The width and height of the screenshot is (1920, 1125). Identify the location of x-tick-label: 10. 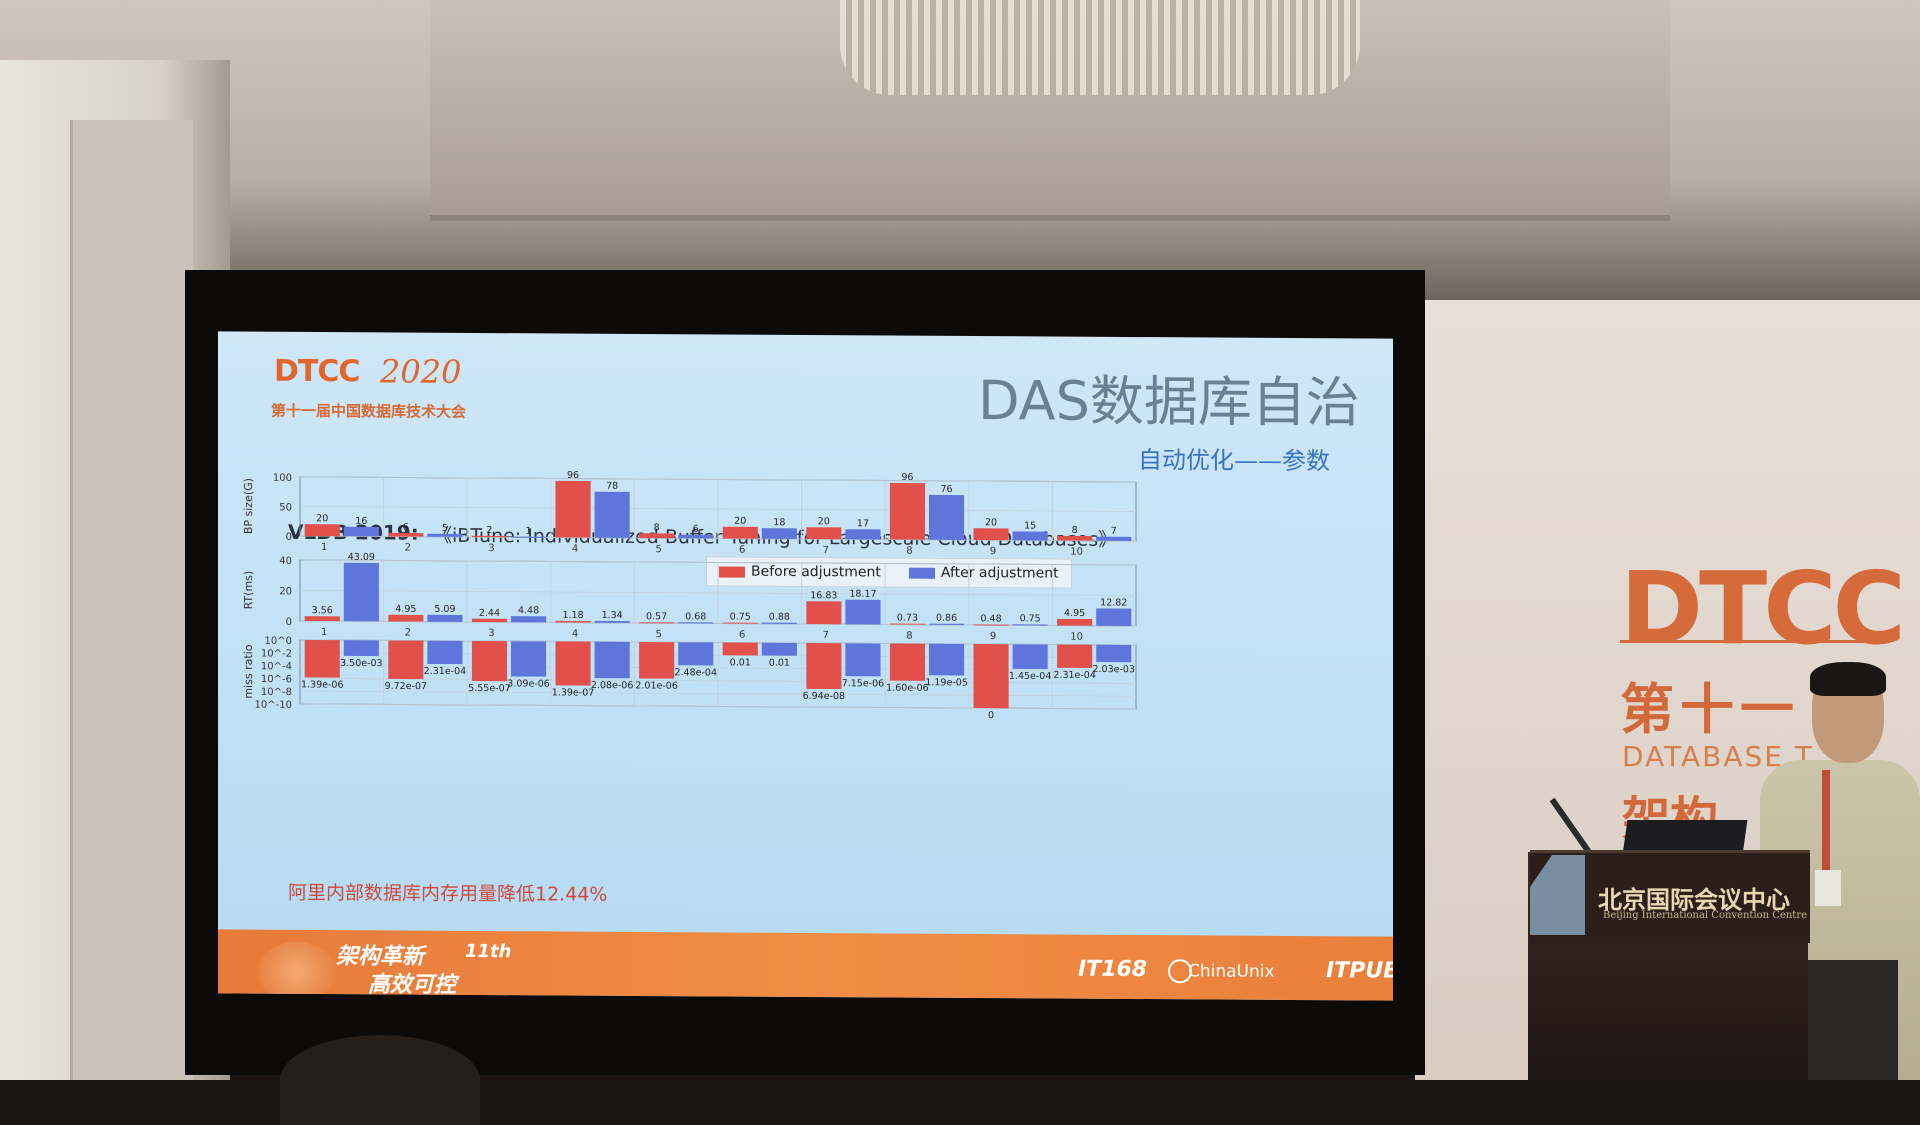
(1076, 637).